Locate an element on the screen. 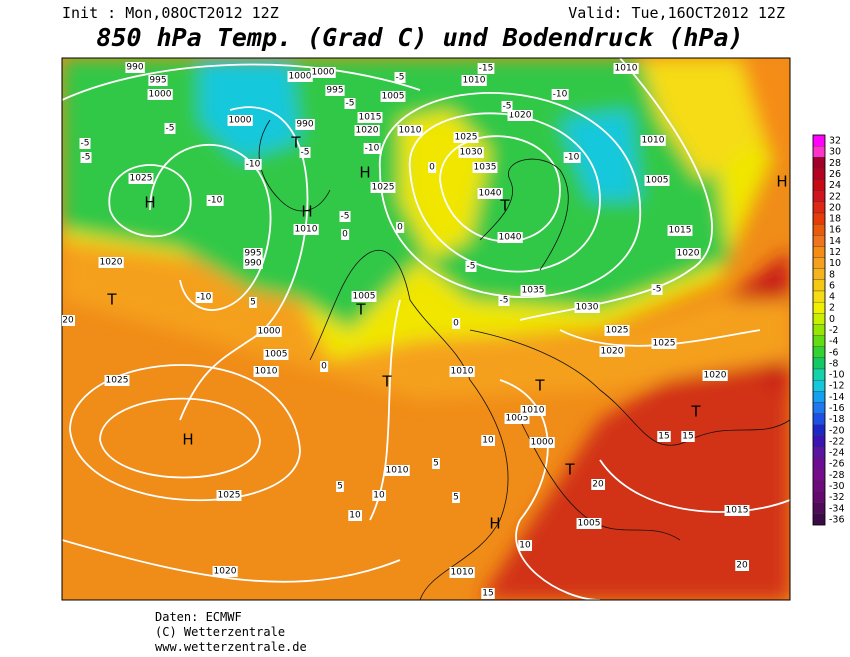  scale-label: -6 is located at coordinates (833, 352).